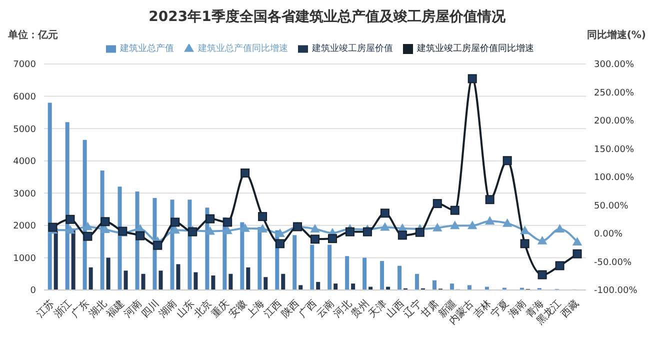 The image size is (654, 341). I want to click on y-tick-label: 5000, so click(24, 129).